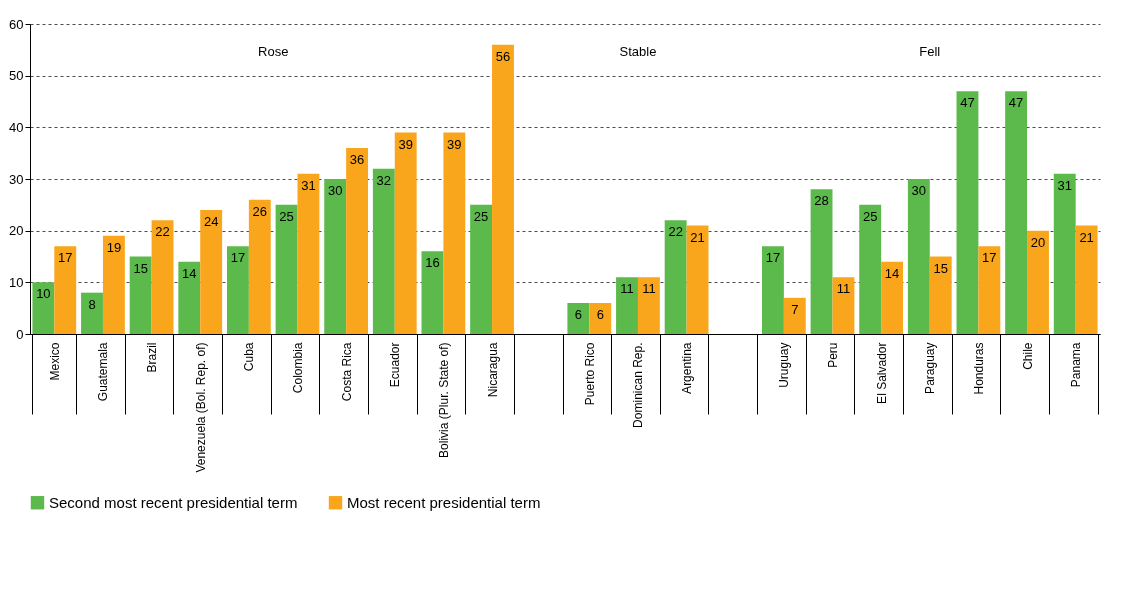  I want to click on data-label: 10, so click(43, 294).